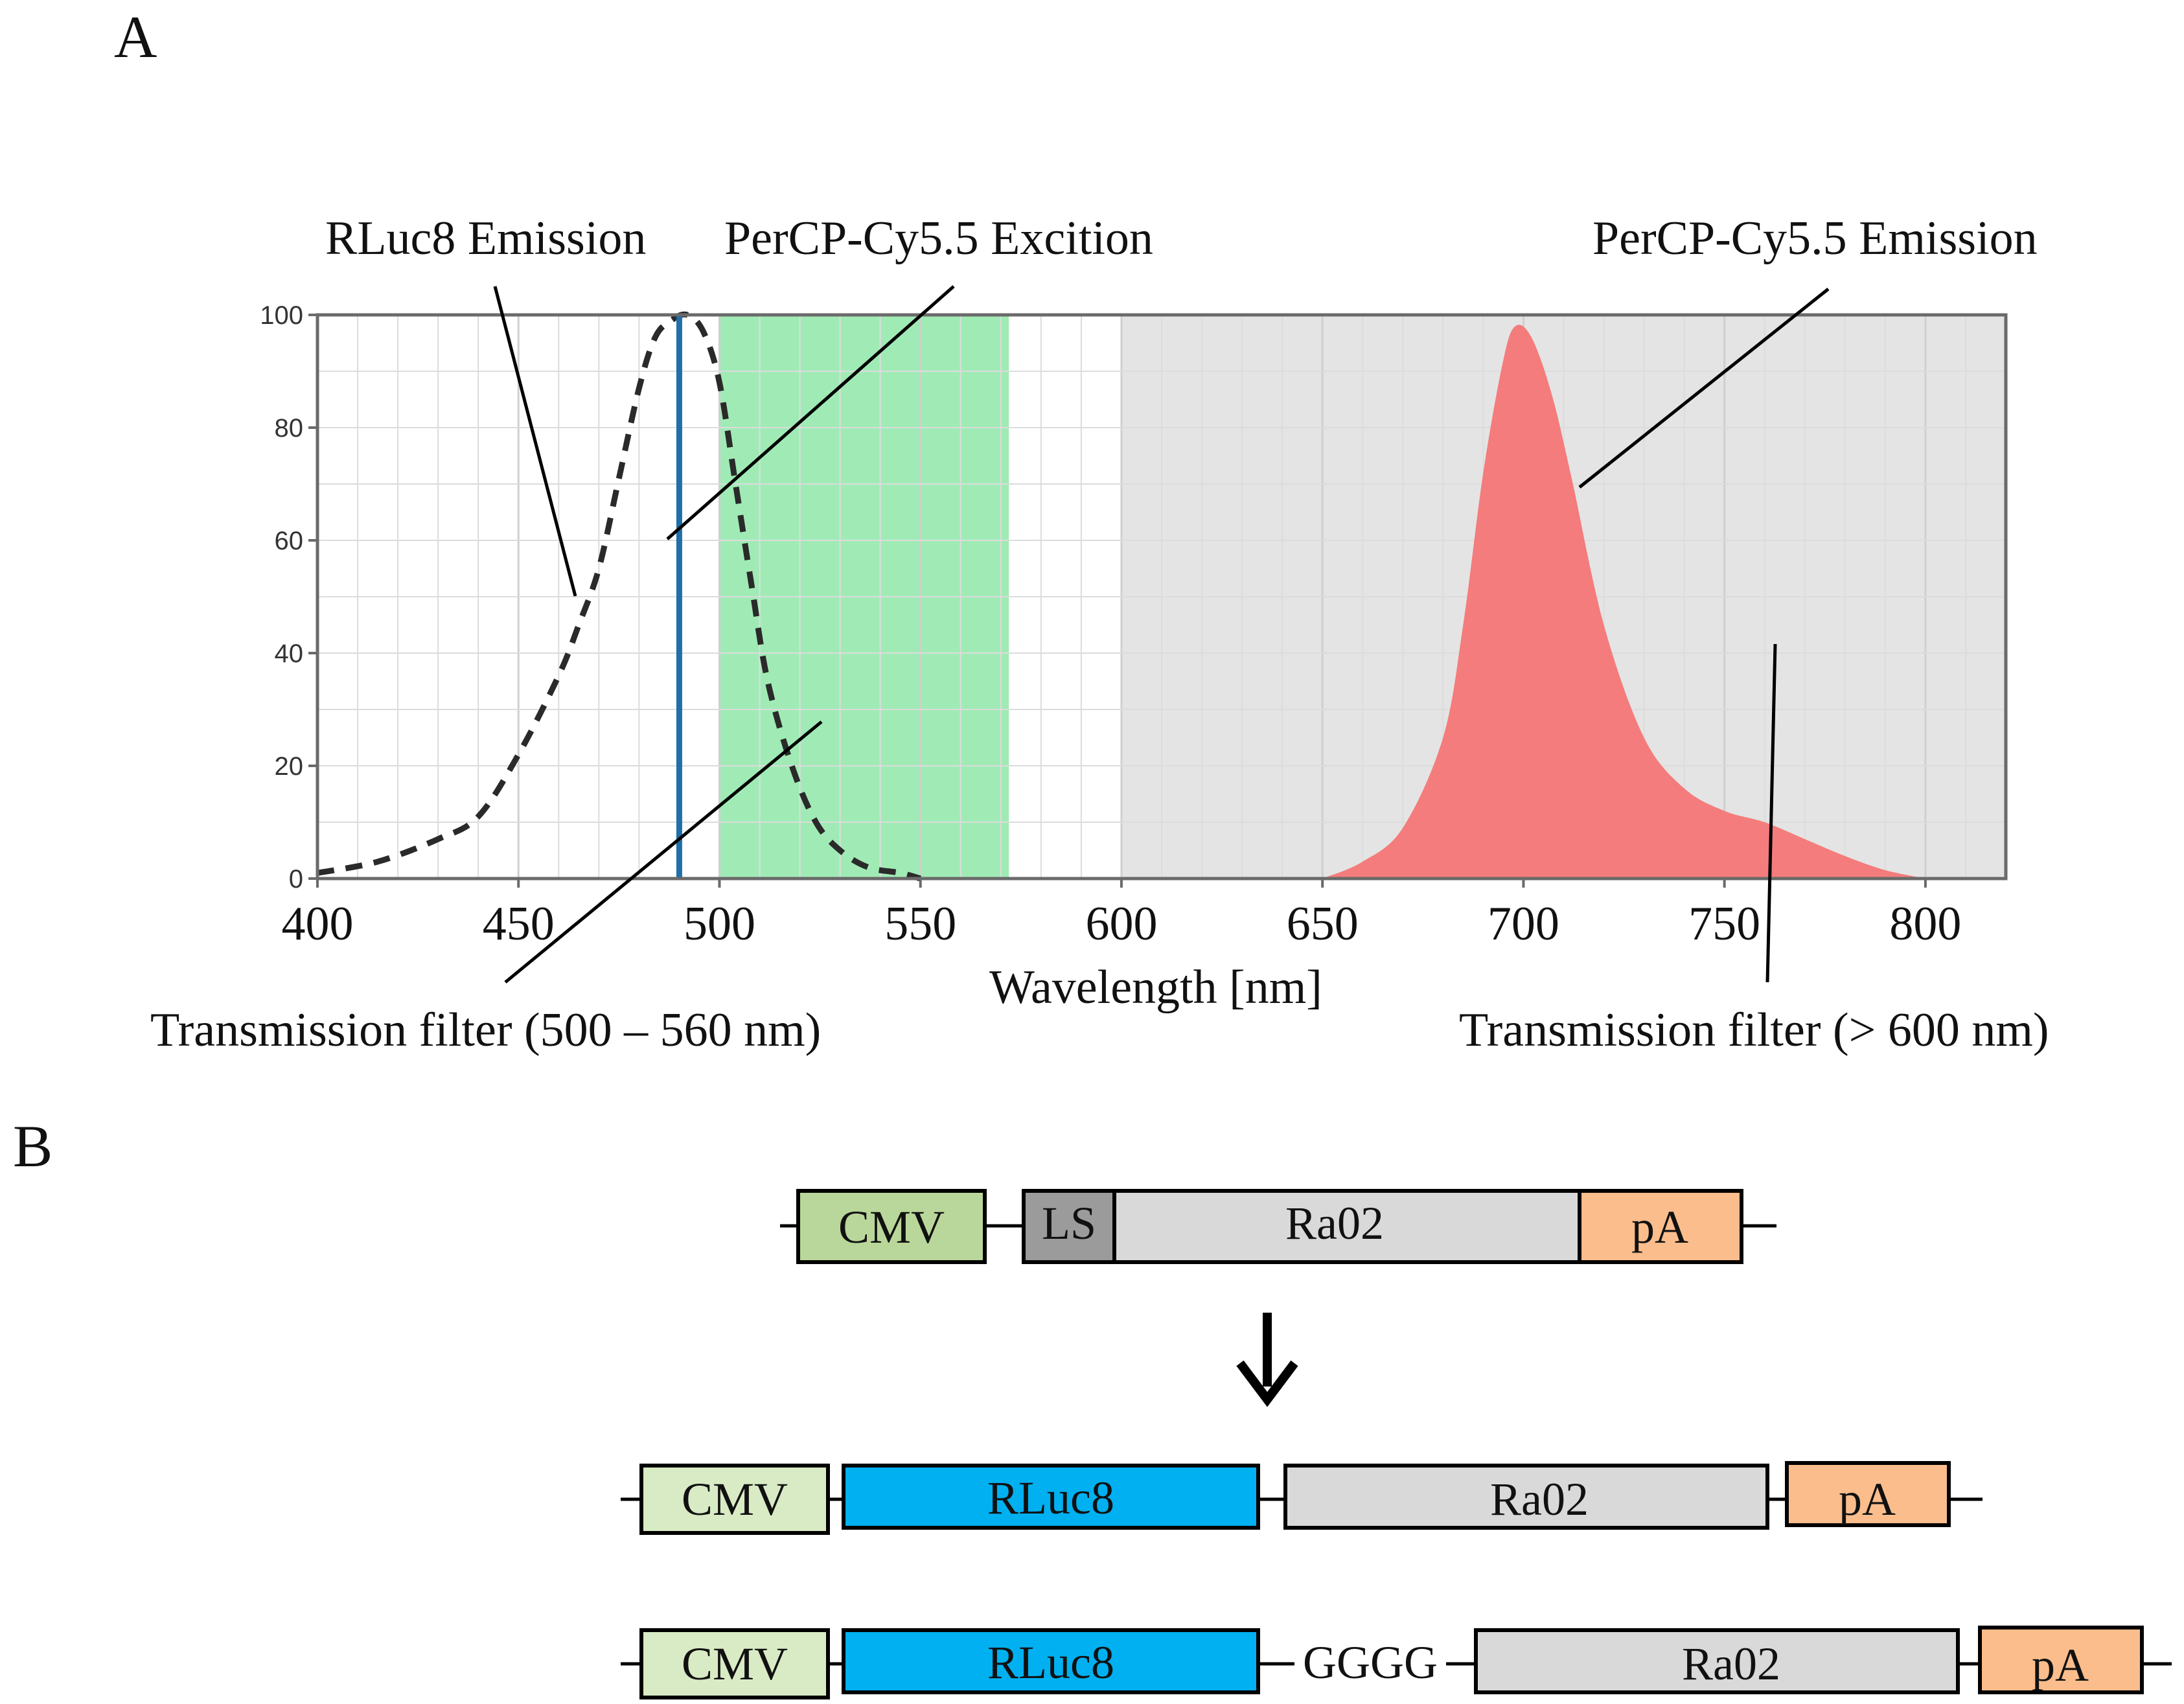  I want to click on x-tick-label: 550, so click(920, 923).